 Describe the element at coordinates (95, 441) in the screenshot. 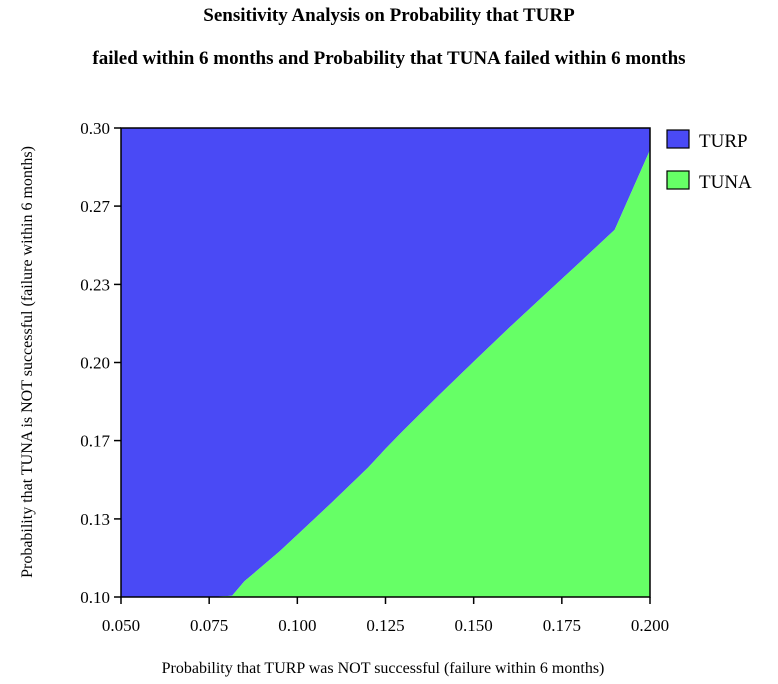

I see `y-tick-label: 0.17` at that location.